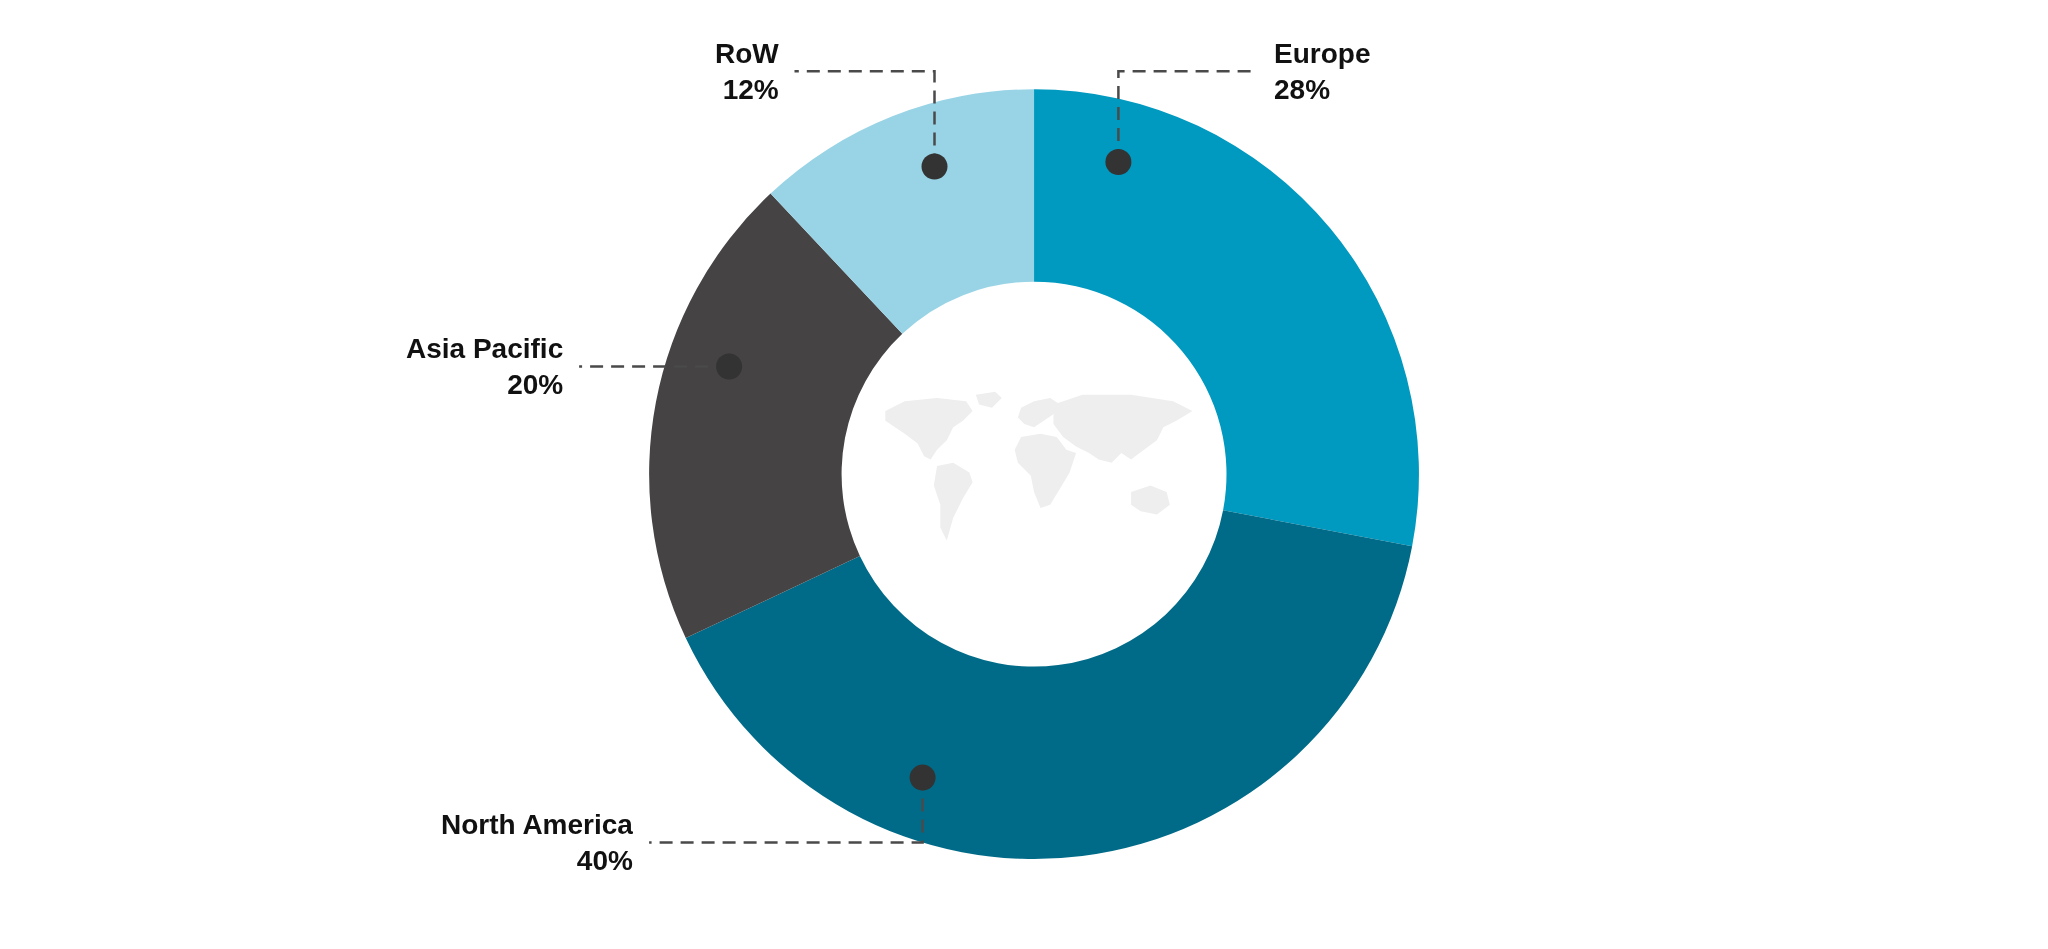 The height and width of the screenshot is (949, 2048). What do you see at coordinates (747, 53) in the screenshot?
I see `slice-label: RoW` at bounding box center [747, 53].